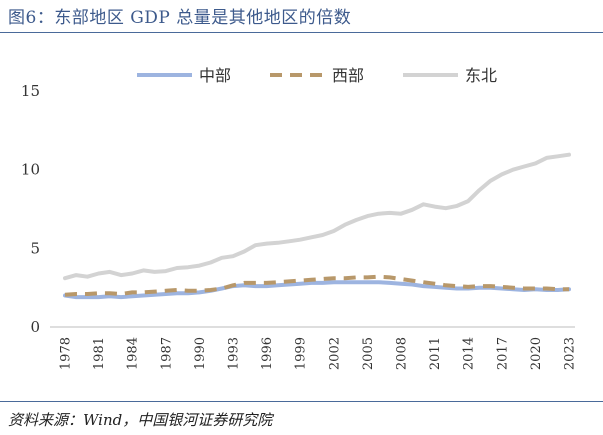 Image resolution: width=603 pixels, height=435 pixels. Describe the element at coordinates (35, 327) in the screenshot. I see `y-tick-label: 0` at that location.